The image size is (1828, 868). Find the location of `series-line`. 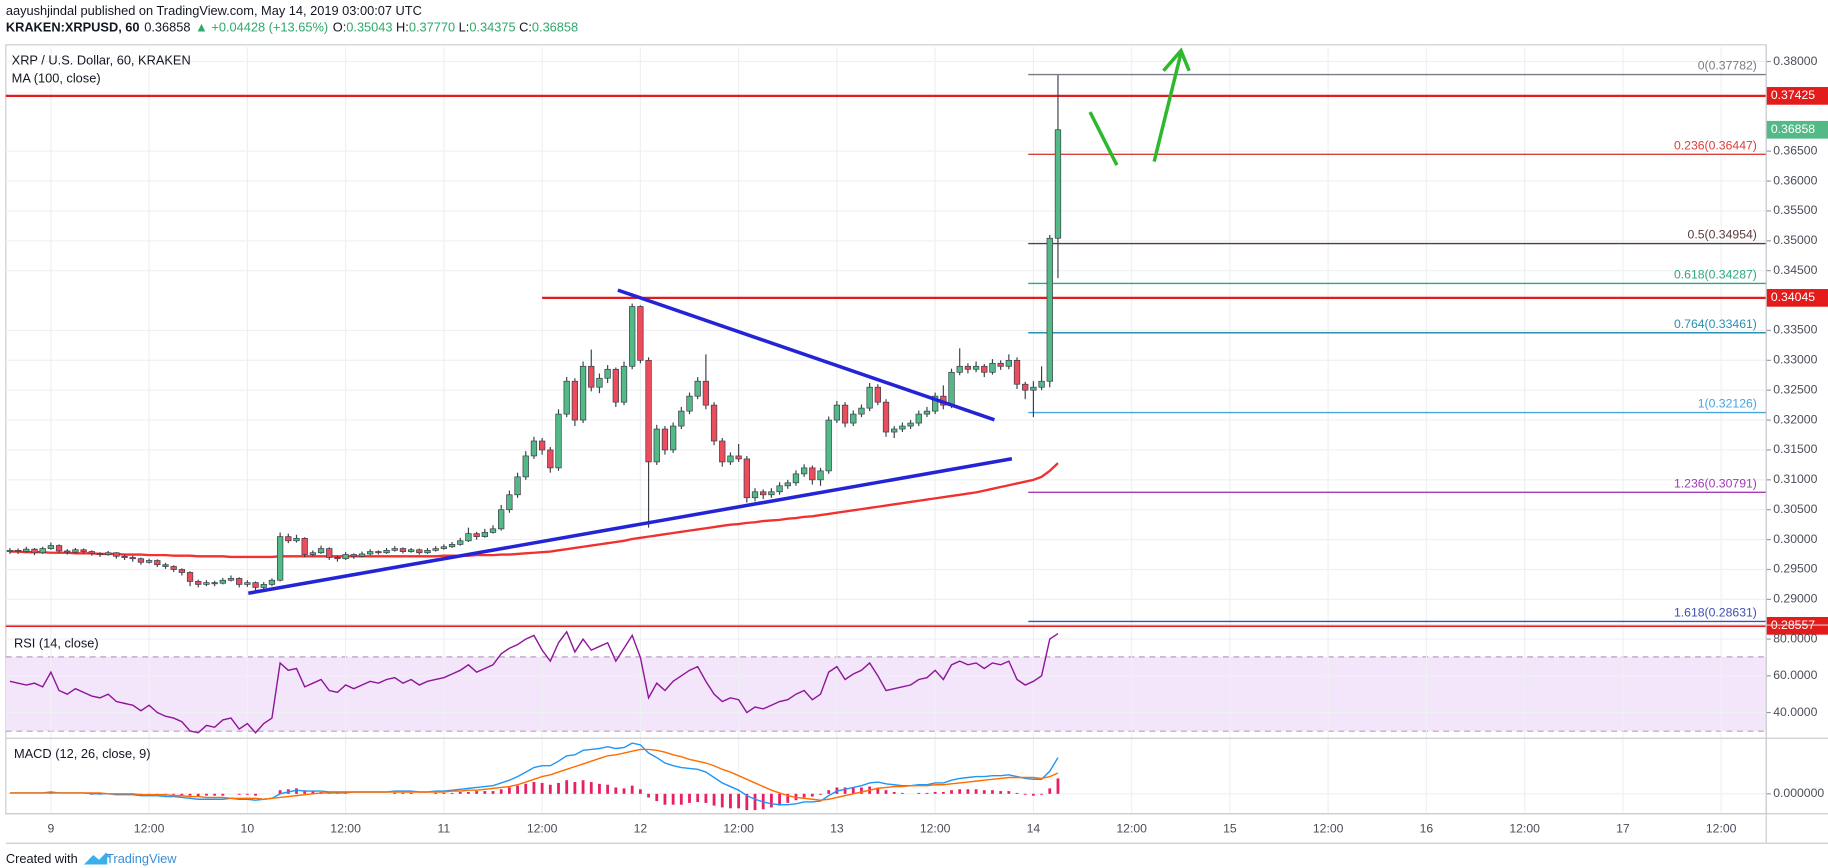

series-line is located at coordinates (534, 682).